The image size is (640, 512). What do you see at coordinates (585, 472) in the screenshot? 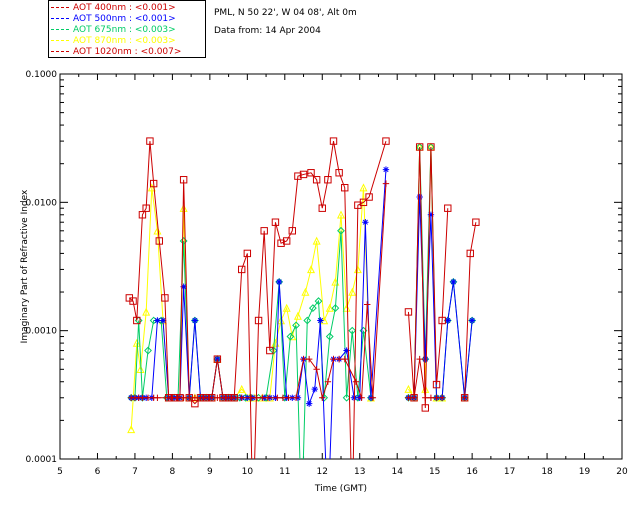
I see `x-tick-label: 19` at bounding box center [585, 472].